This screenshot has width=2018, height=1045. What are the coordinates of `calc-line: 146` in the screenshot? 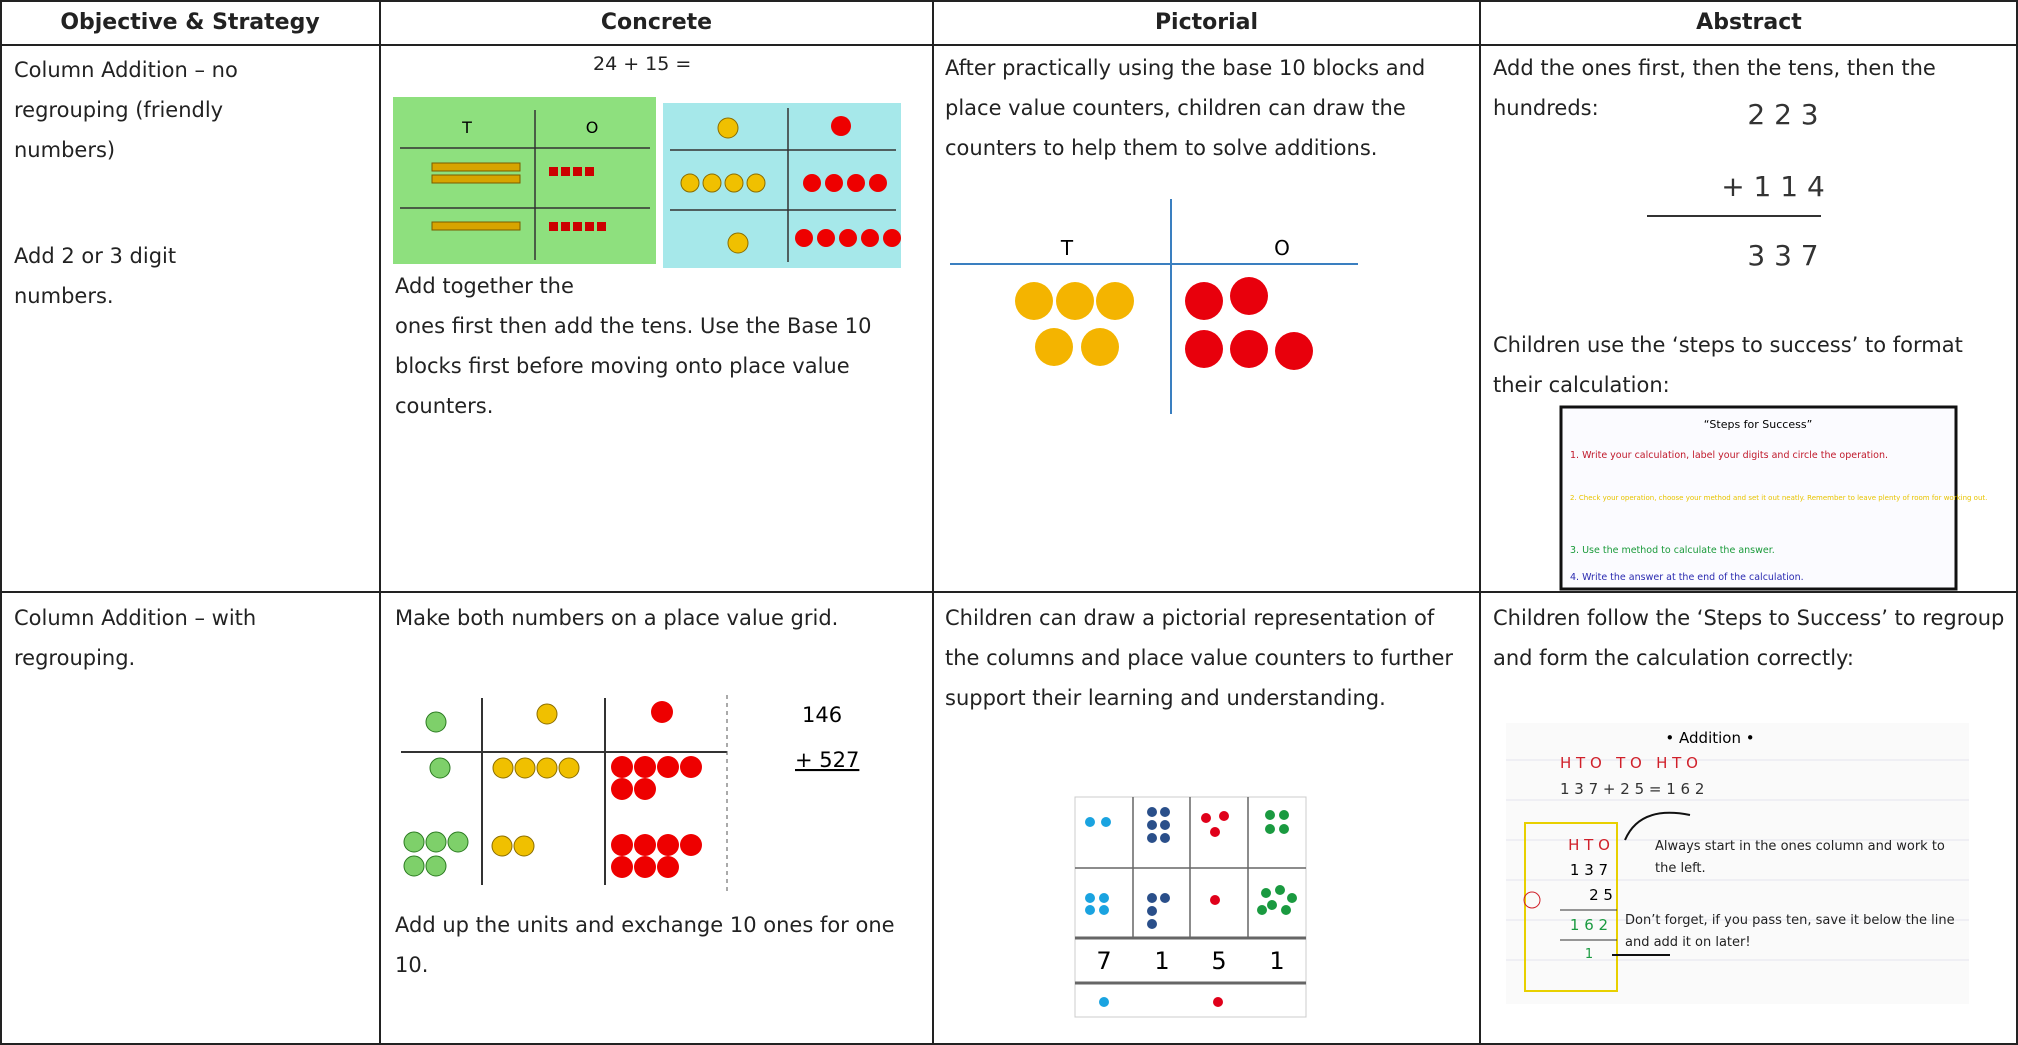 It's located at (822, 715).